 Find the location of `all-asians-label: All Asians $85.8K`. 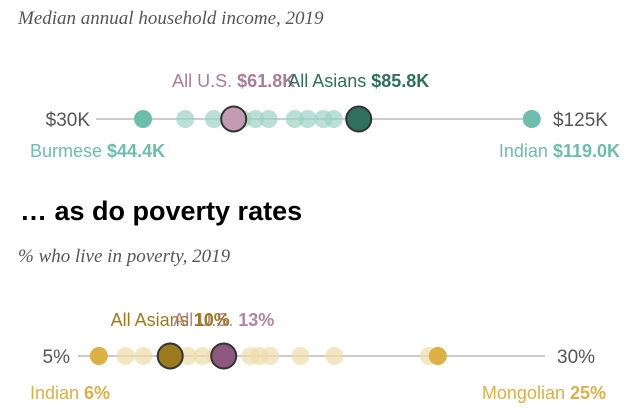

all-asians-label: All Asians $85.8K is located at coordinates (358, 81).